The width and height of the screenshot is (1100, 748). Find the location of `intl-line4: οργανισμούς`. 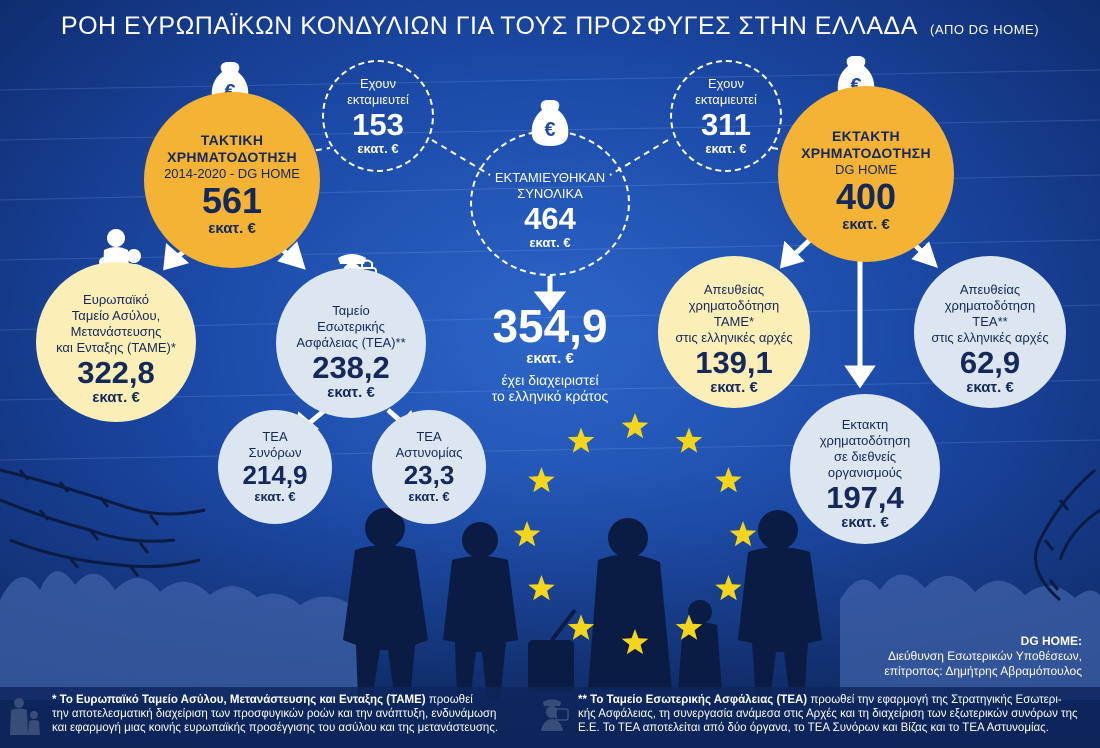

intl-line4: οργανισμούς is located at coordinates (865, 472).